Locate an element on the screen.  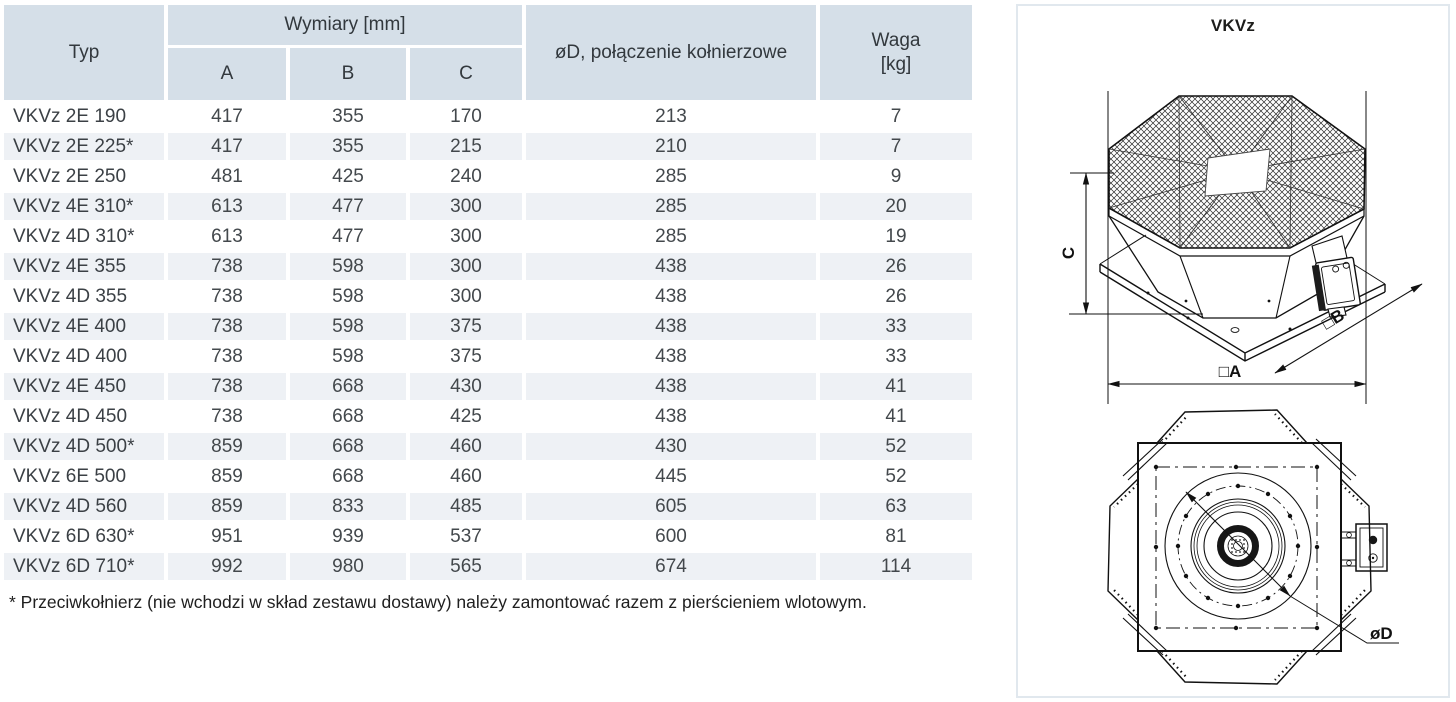
cell-typ: VKVz 4E 450 is located at coordinates (84, 386).